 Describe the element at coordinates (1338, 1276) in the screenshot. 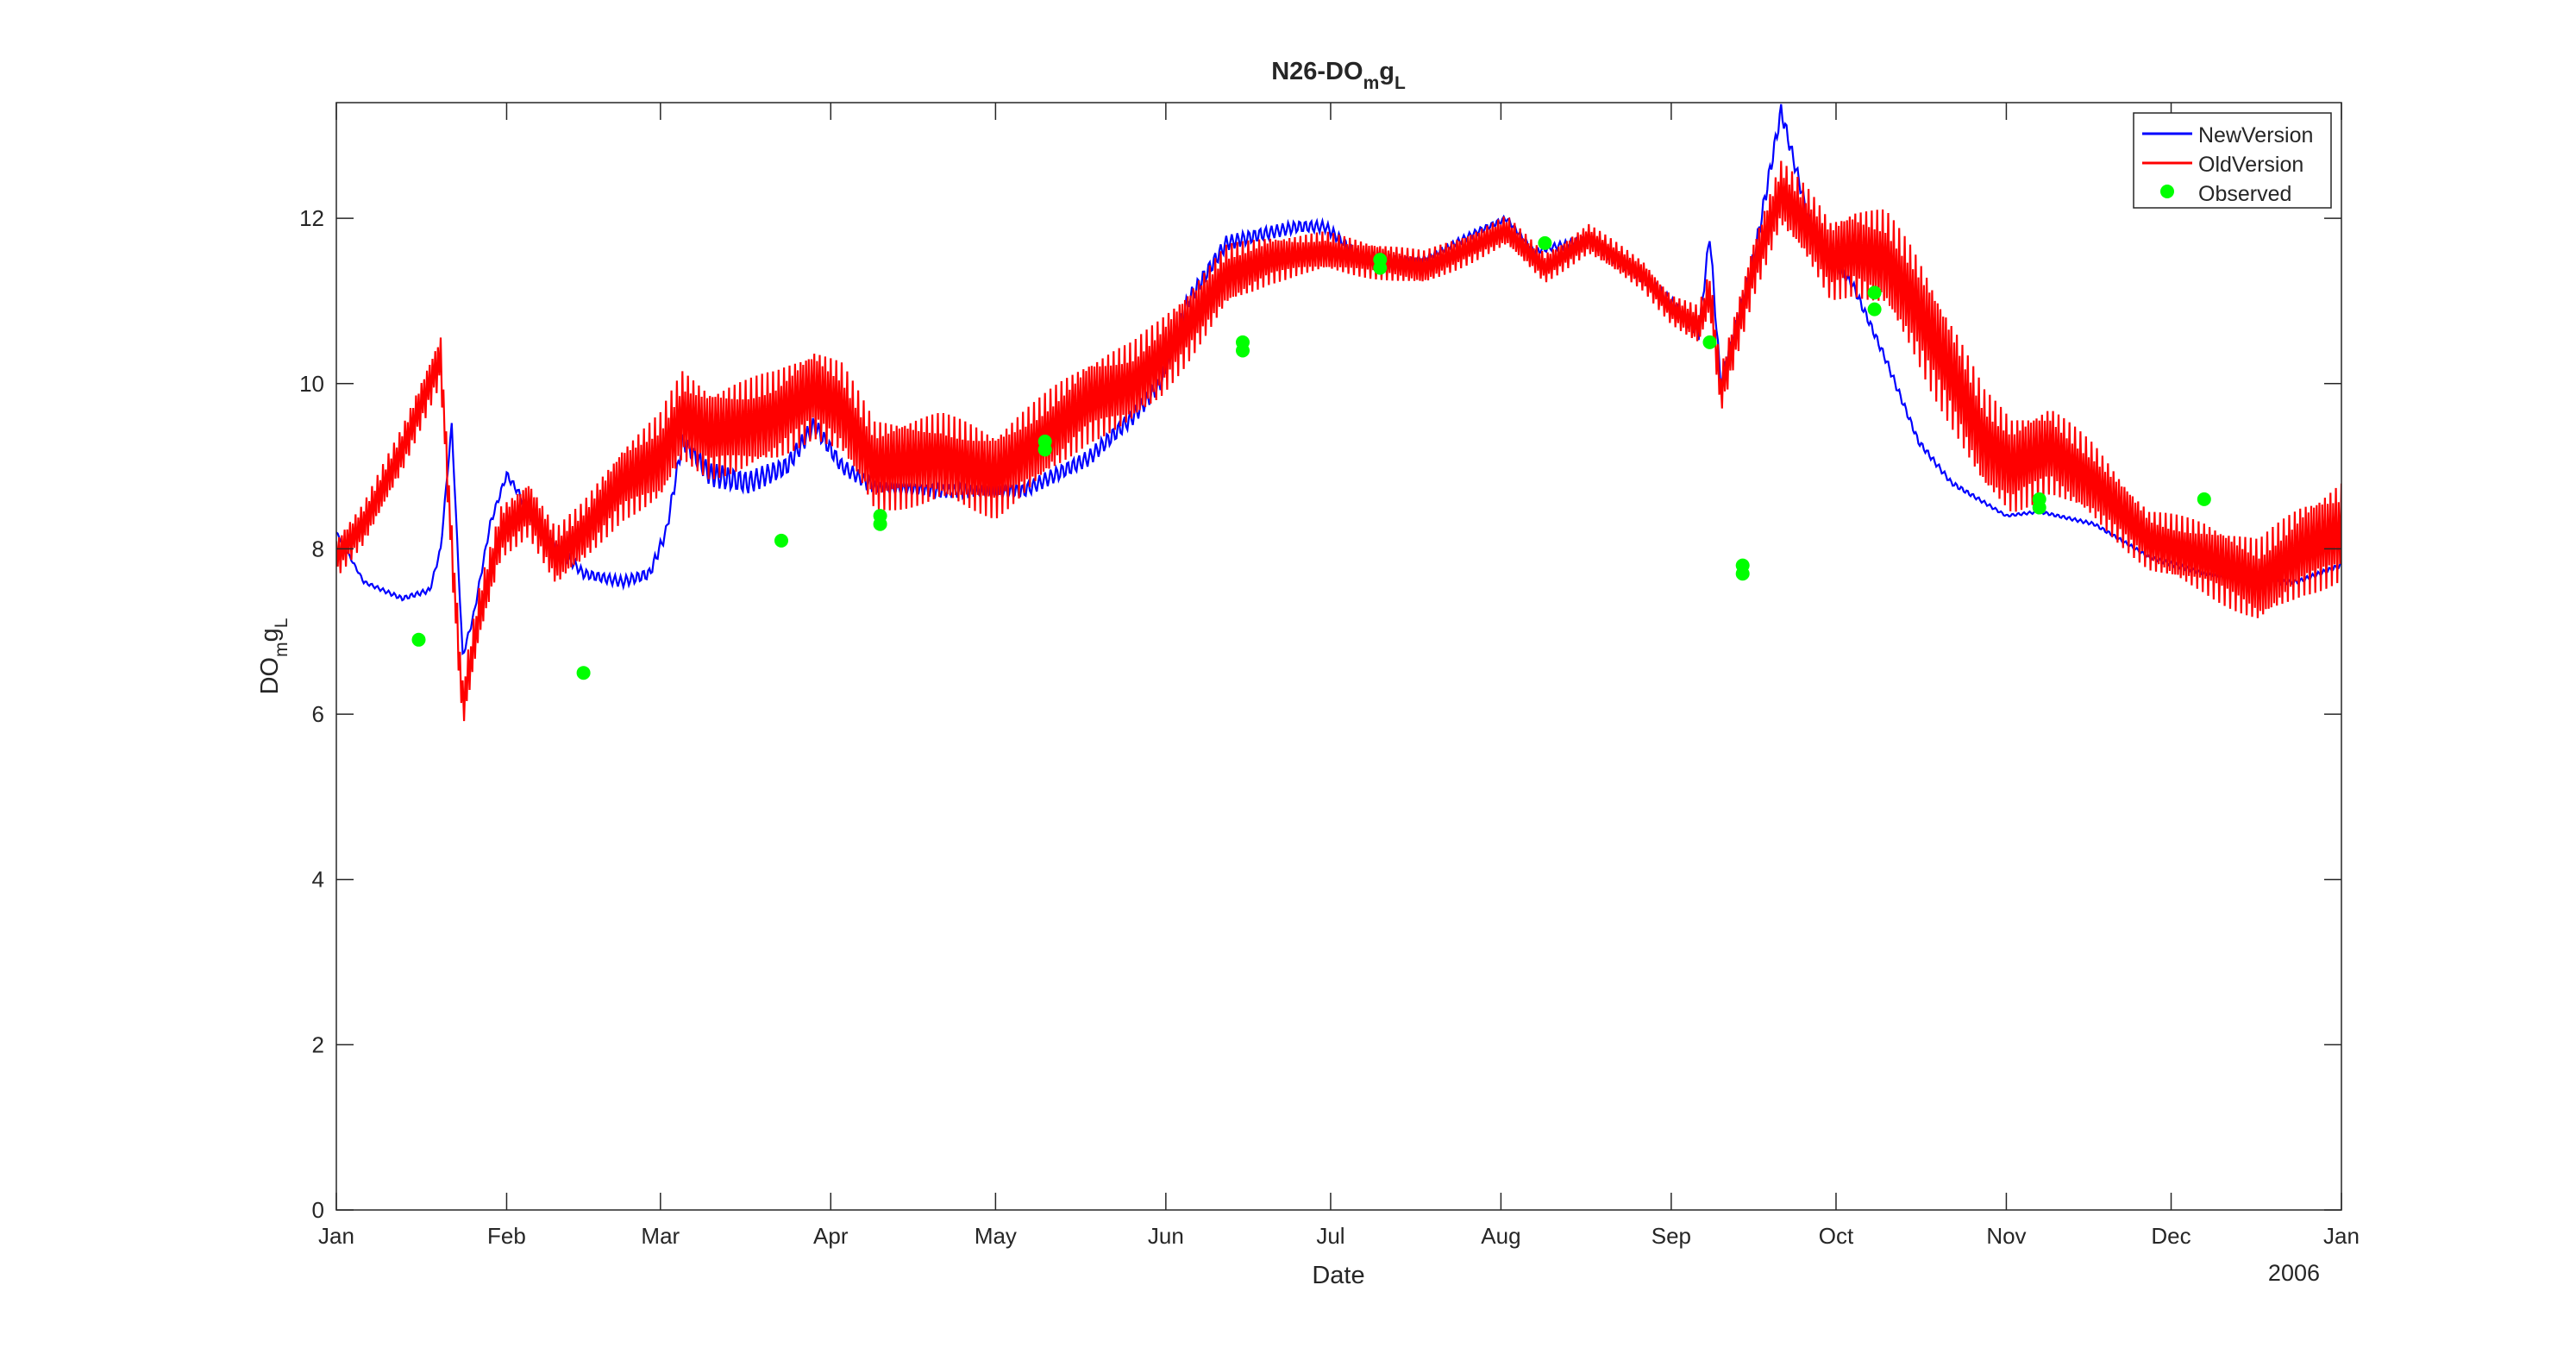

I see `x-axis-label: Date` at that location.